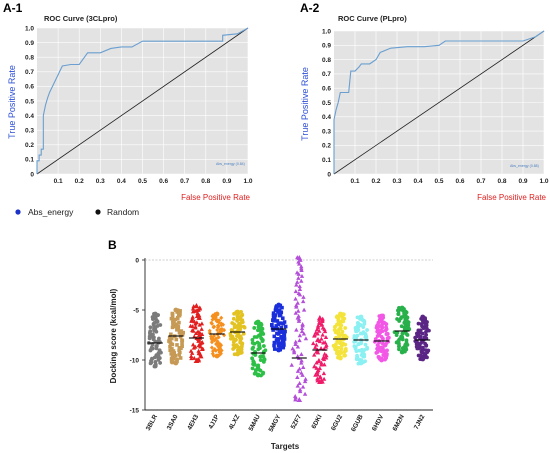 The height and width of the screenshot is (453, 550). What do you see at coordinates (326, 117) in the screenshot?
I see `roc-plpro-y-tick-label: 0.4` at bounding box center [326, 117].